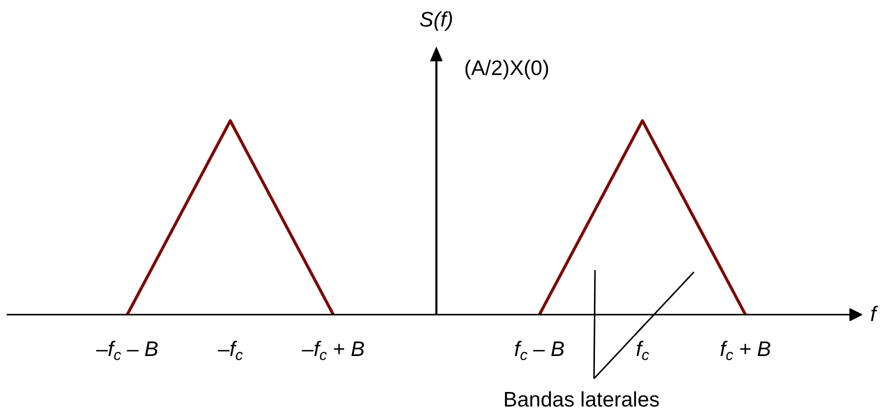 The height and width of the screenshot is (415, 882). I want to click on text: (A/2)X(0), so click(507, 68).